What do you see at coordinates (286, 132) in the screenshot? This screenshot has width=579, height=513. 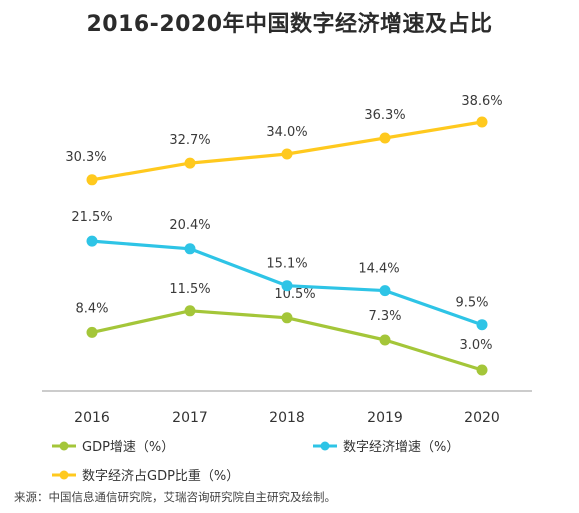 I see `data-label: 34.0%` at bounding box center [286, 132].